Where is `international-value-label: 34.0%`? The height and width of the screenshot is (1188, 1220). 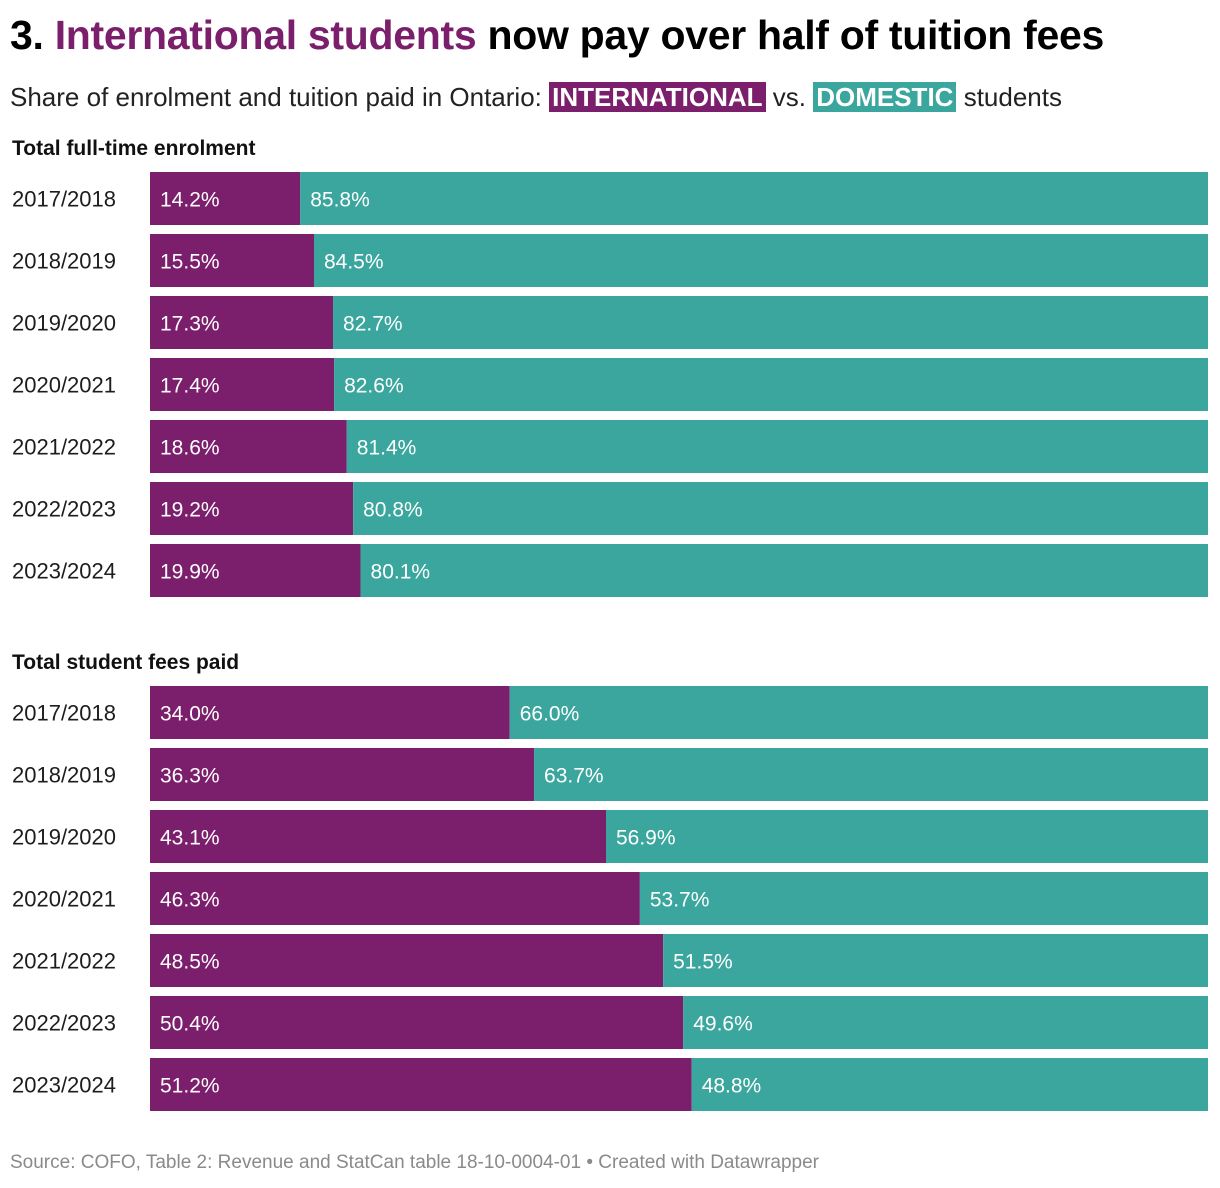 international-value-label: 34.0% is located at coordinates (190, 714).